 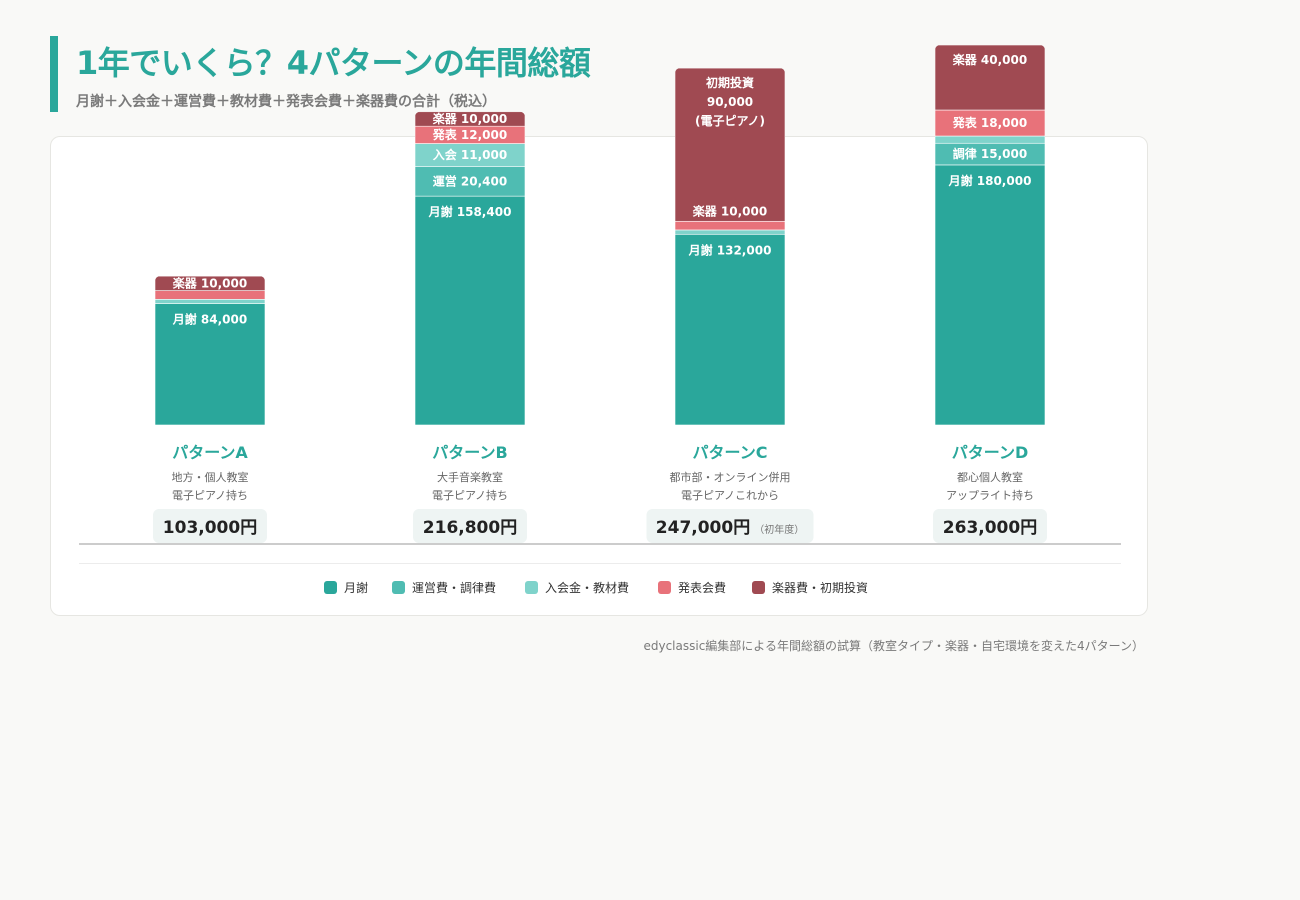 What do you see at coordinates (990, 59) in the screenshot?
I see `segment-label: 楽器 40,000` at bounding box center [990, 59].